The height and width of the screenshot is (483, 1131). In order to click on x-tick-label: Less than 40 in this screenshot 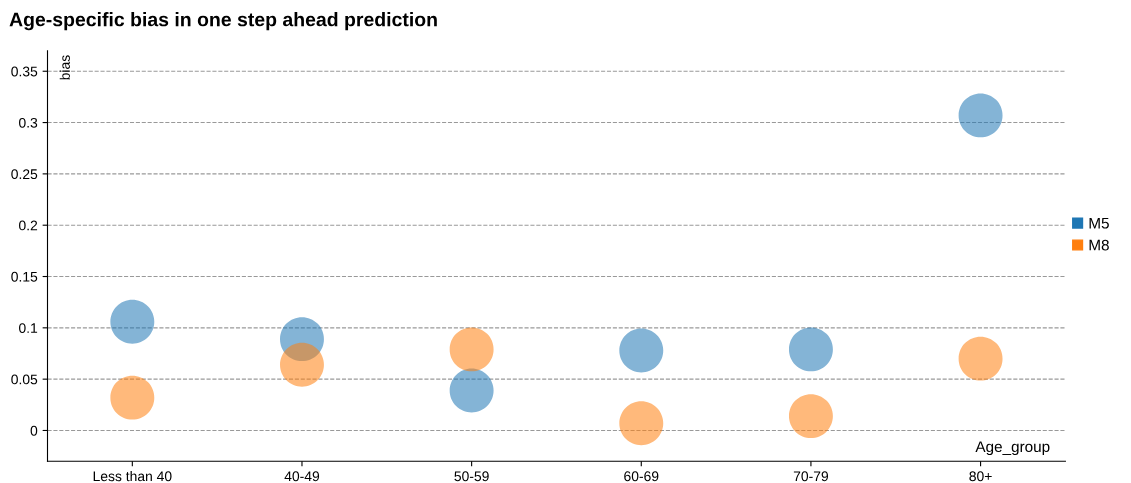, I will do `click(132, 476)`.